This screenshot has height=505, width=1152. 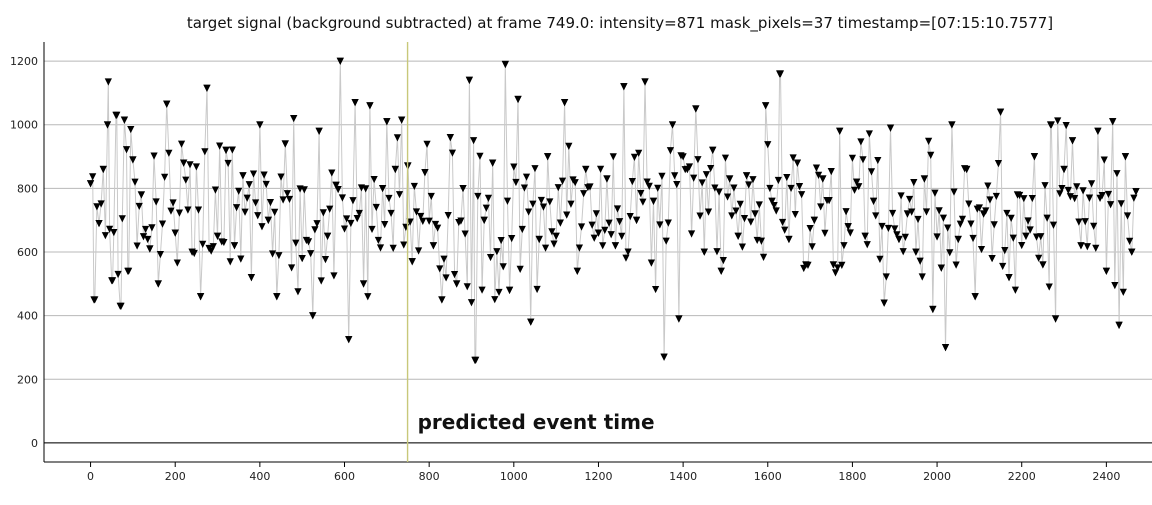 What do you see at coordinates (429, 476) in the screenshot?
I see `x-tick-label-800: 800` at bounding box center [429, 476].